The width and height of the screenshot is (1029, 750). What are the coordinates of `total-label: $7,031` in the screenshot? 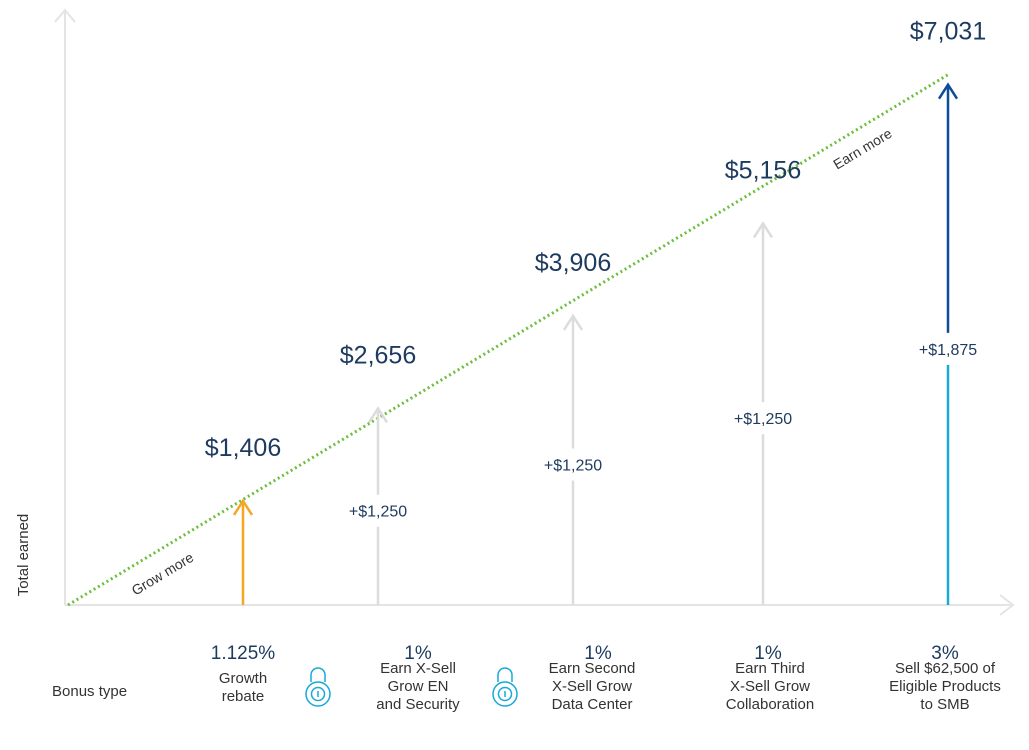 It's located at (948, 32).